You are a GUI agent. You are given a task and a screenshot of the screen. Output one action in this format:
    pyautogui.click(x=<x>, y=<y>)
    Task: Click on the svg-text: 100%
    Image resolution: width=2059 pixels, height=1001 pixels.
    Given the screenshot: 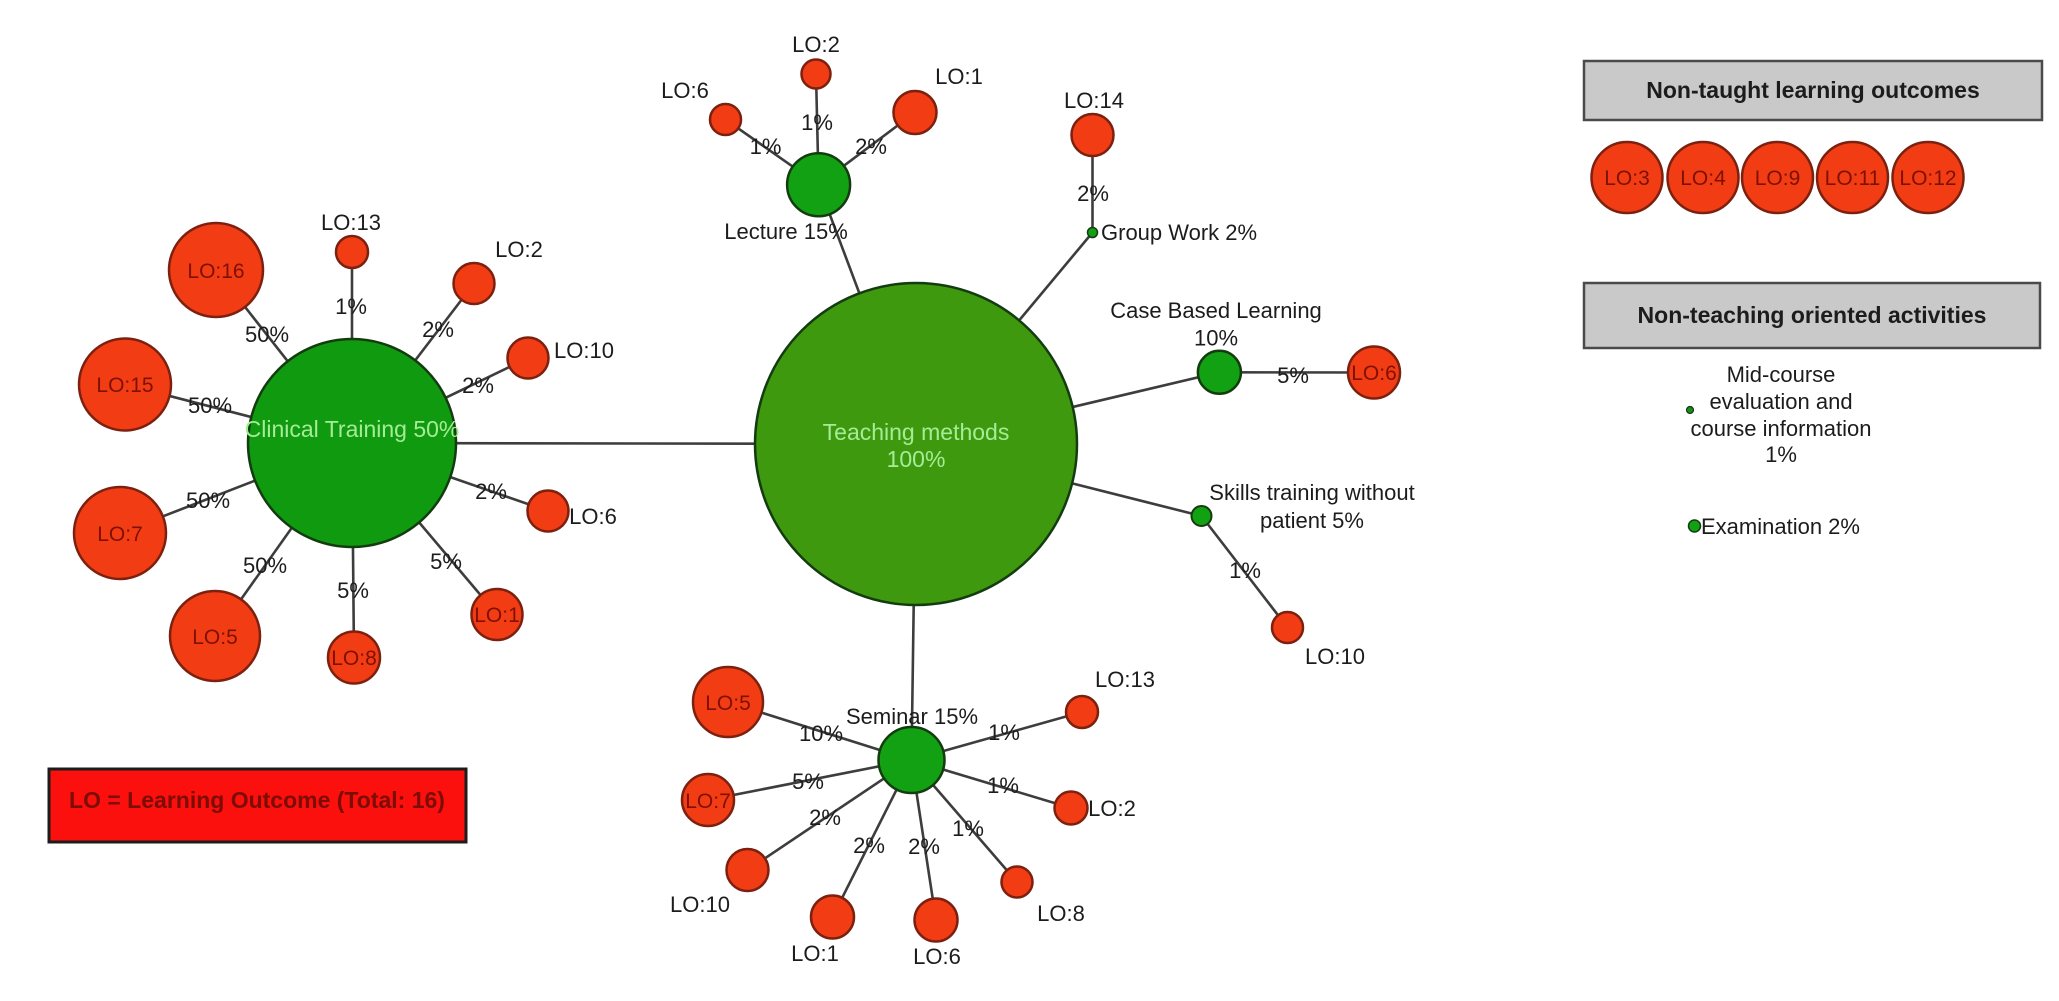 What is the action you would take?
    pyautogui.click(x=916, y=459)
    